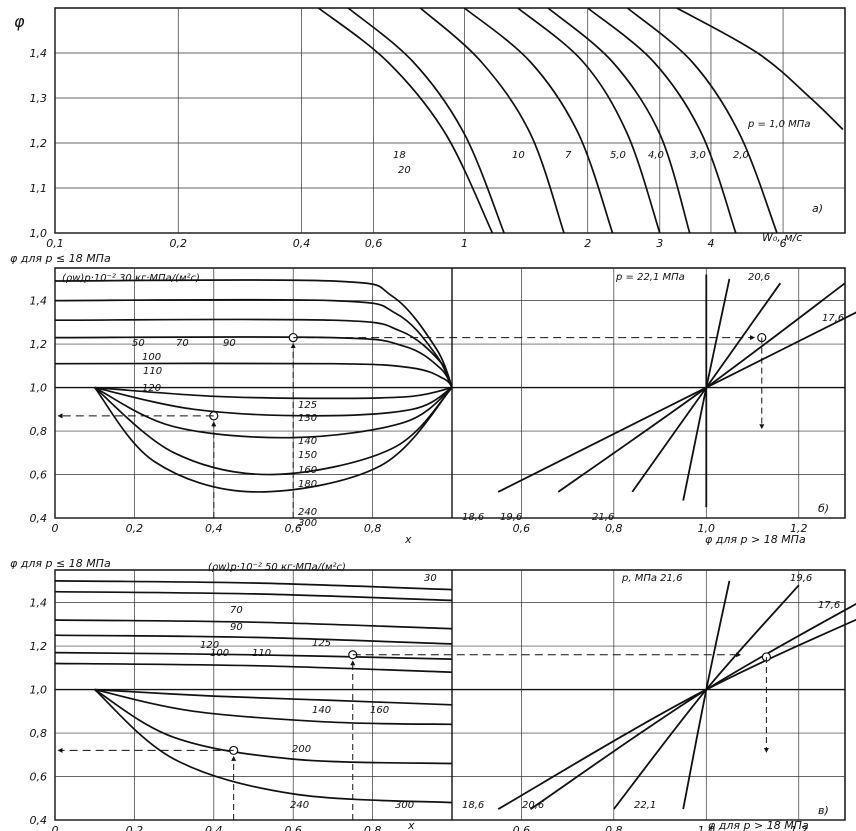 This screenshot has width=856, height=831. I want to click on panel-c-y-tick-label: 1,0, so click(39, 690).